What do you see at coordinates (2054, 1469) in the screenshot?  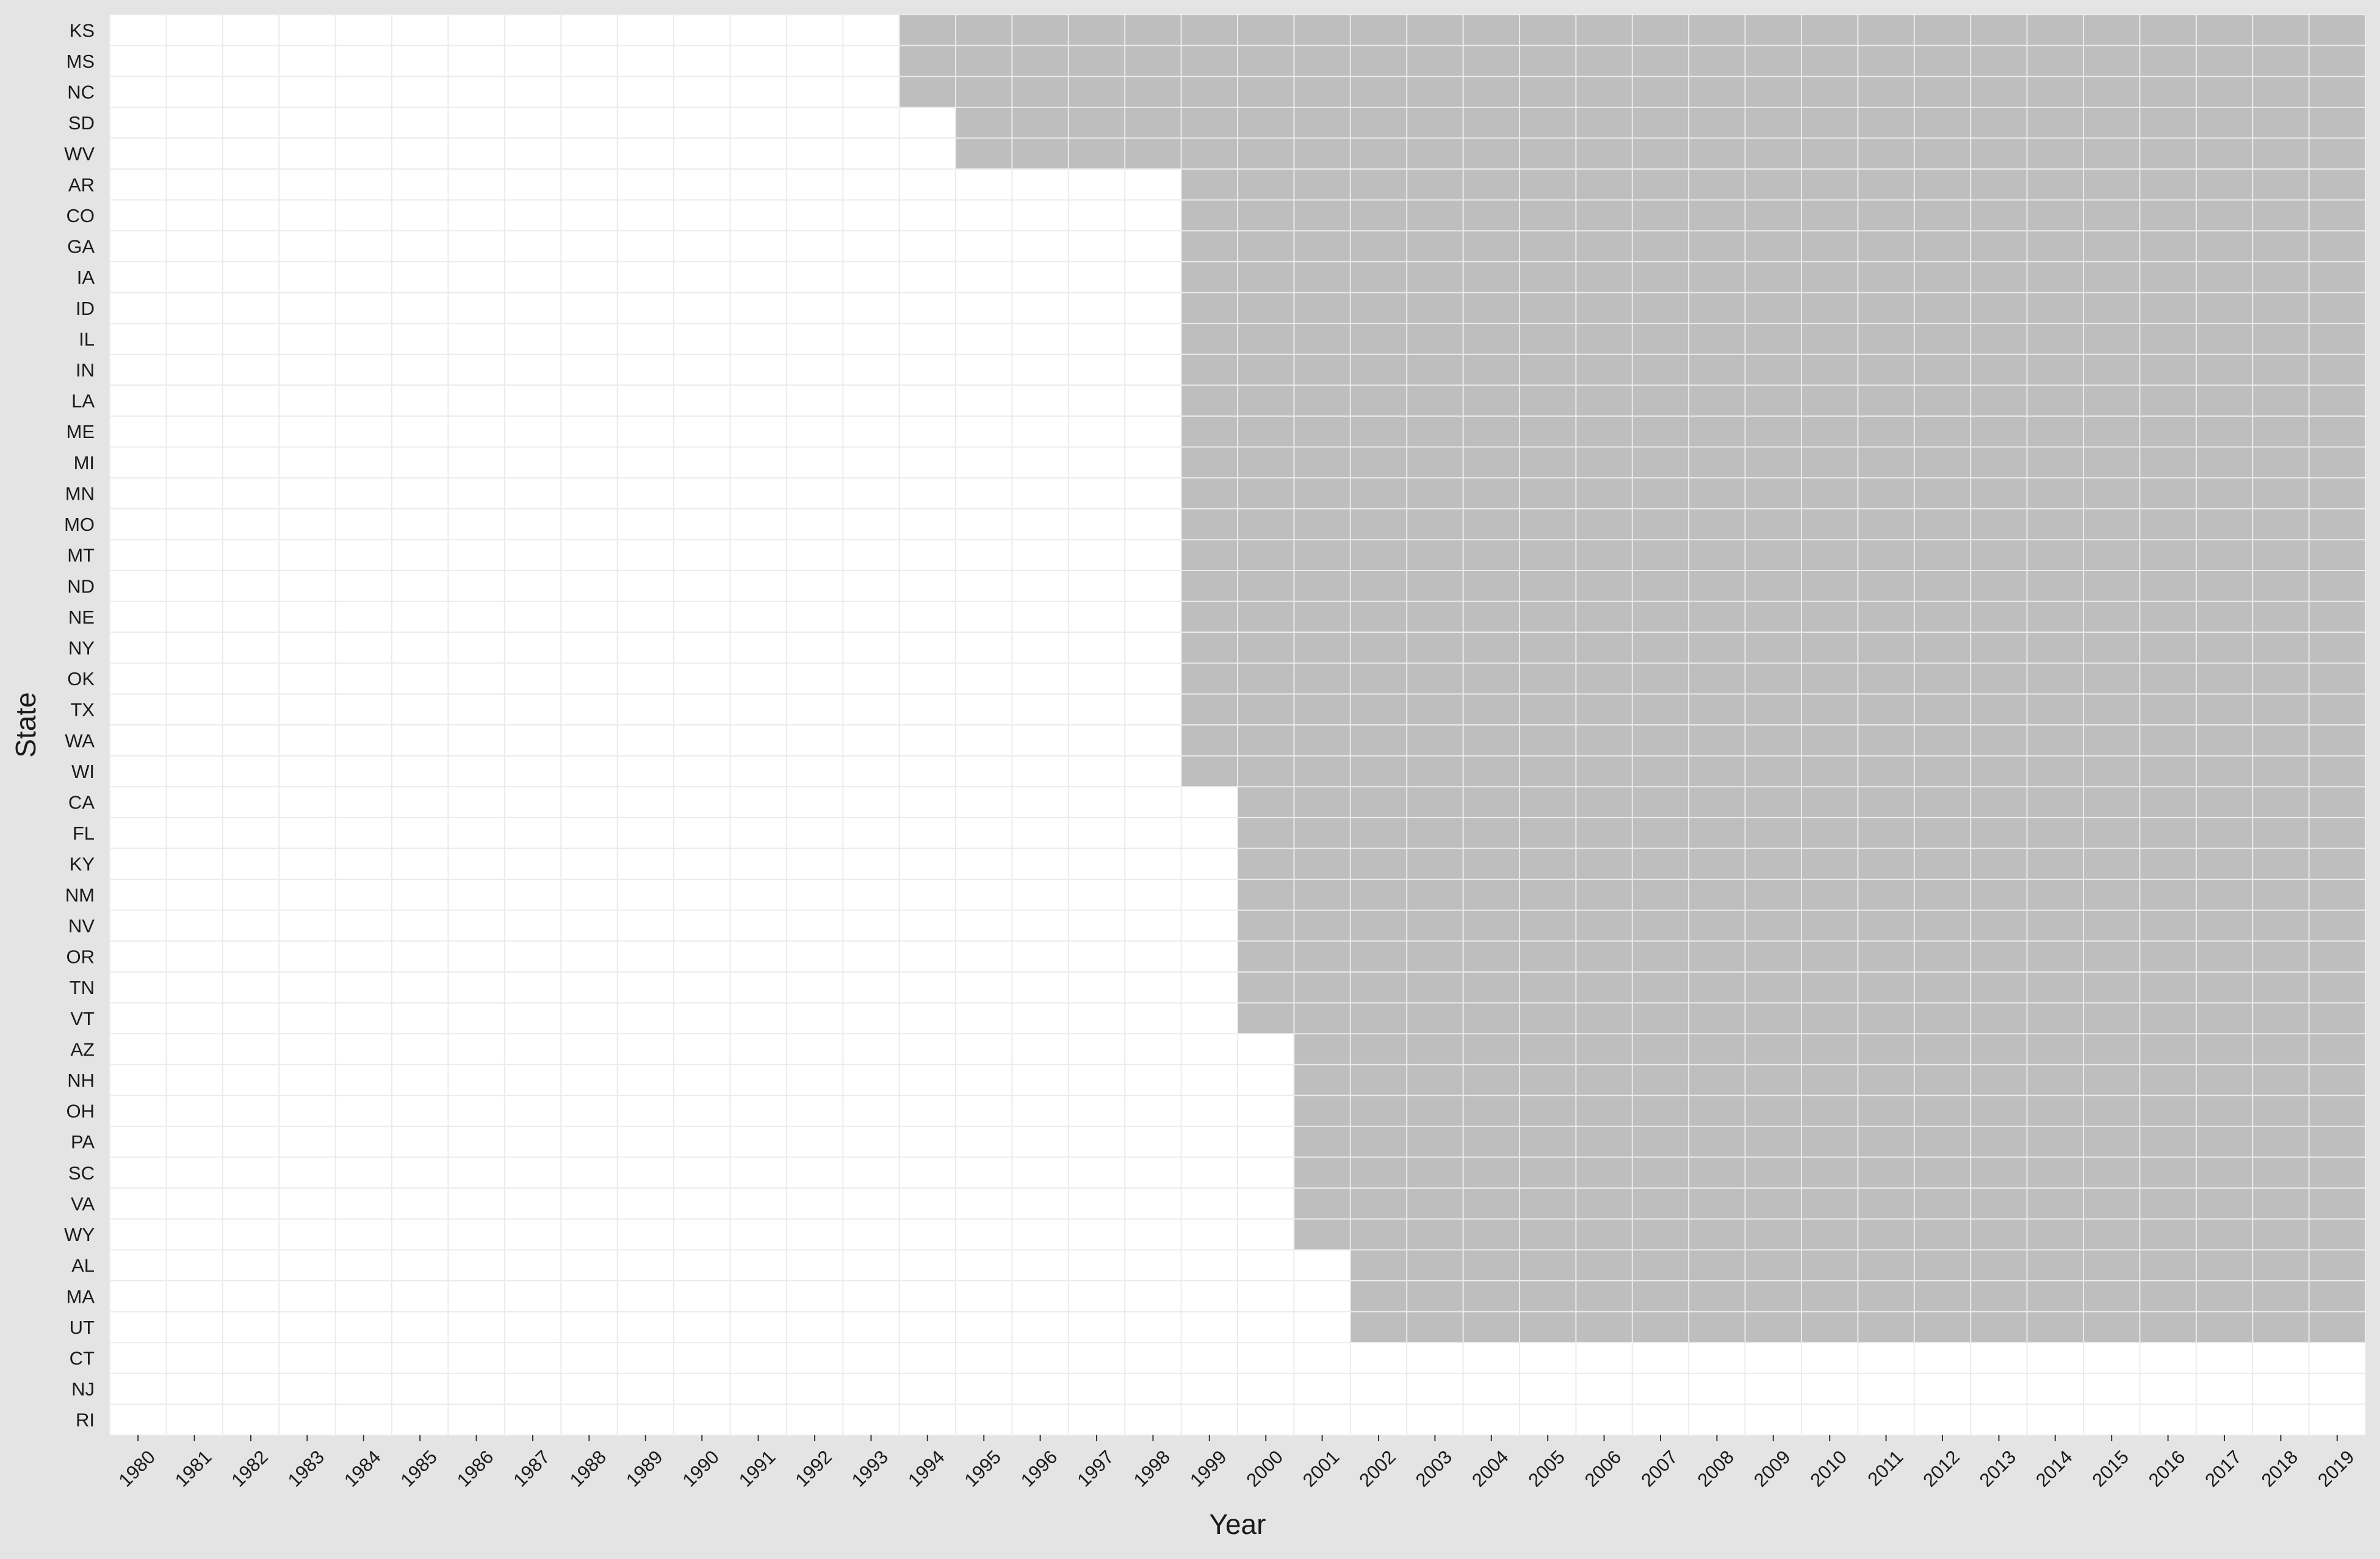 I see `x-tick-label: 2014` at bounding box center [2054, 1469].